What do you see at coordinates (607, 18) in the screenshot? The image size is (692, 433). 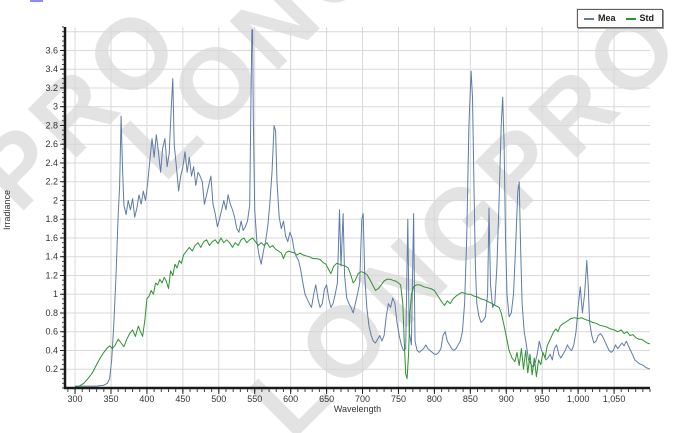 I see `legend-label-mea: Mea` at bounding box center [607, 18].